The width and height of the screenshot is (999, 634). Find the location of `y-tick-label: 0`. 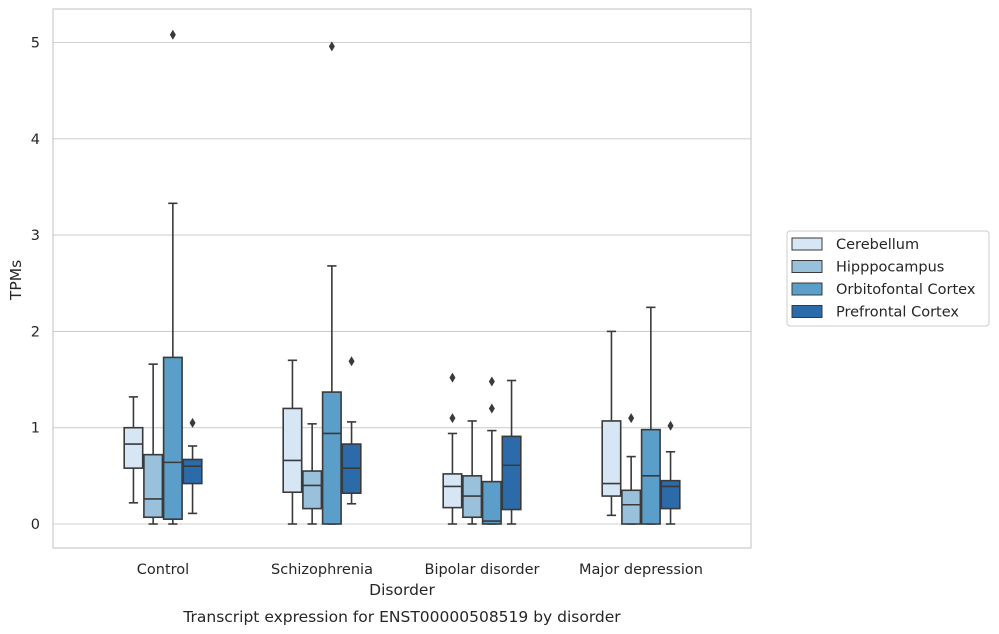

y-tick-label: 0 is located at coordinates (35, 525).